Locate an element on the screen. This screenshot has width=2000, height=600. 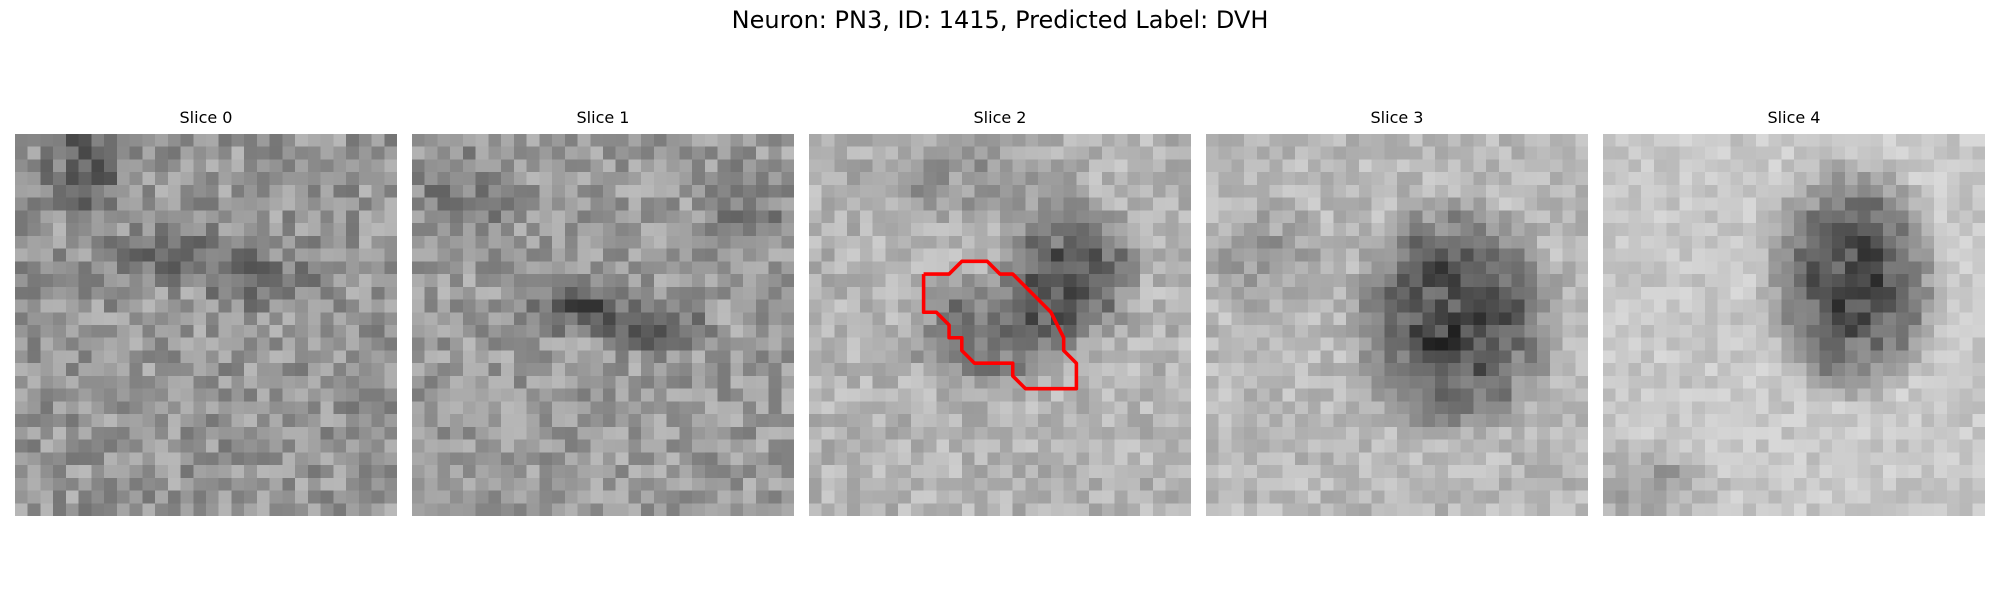
roi-contour is located at coordinates (1000, 325).